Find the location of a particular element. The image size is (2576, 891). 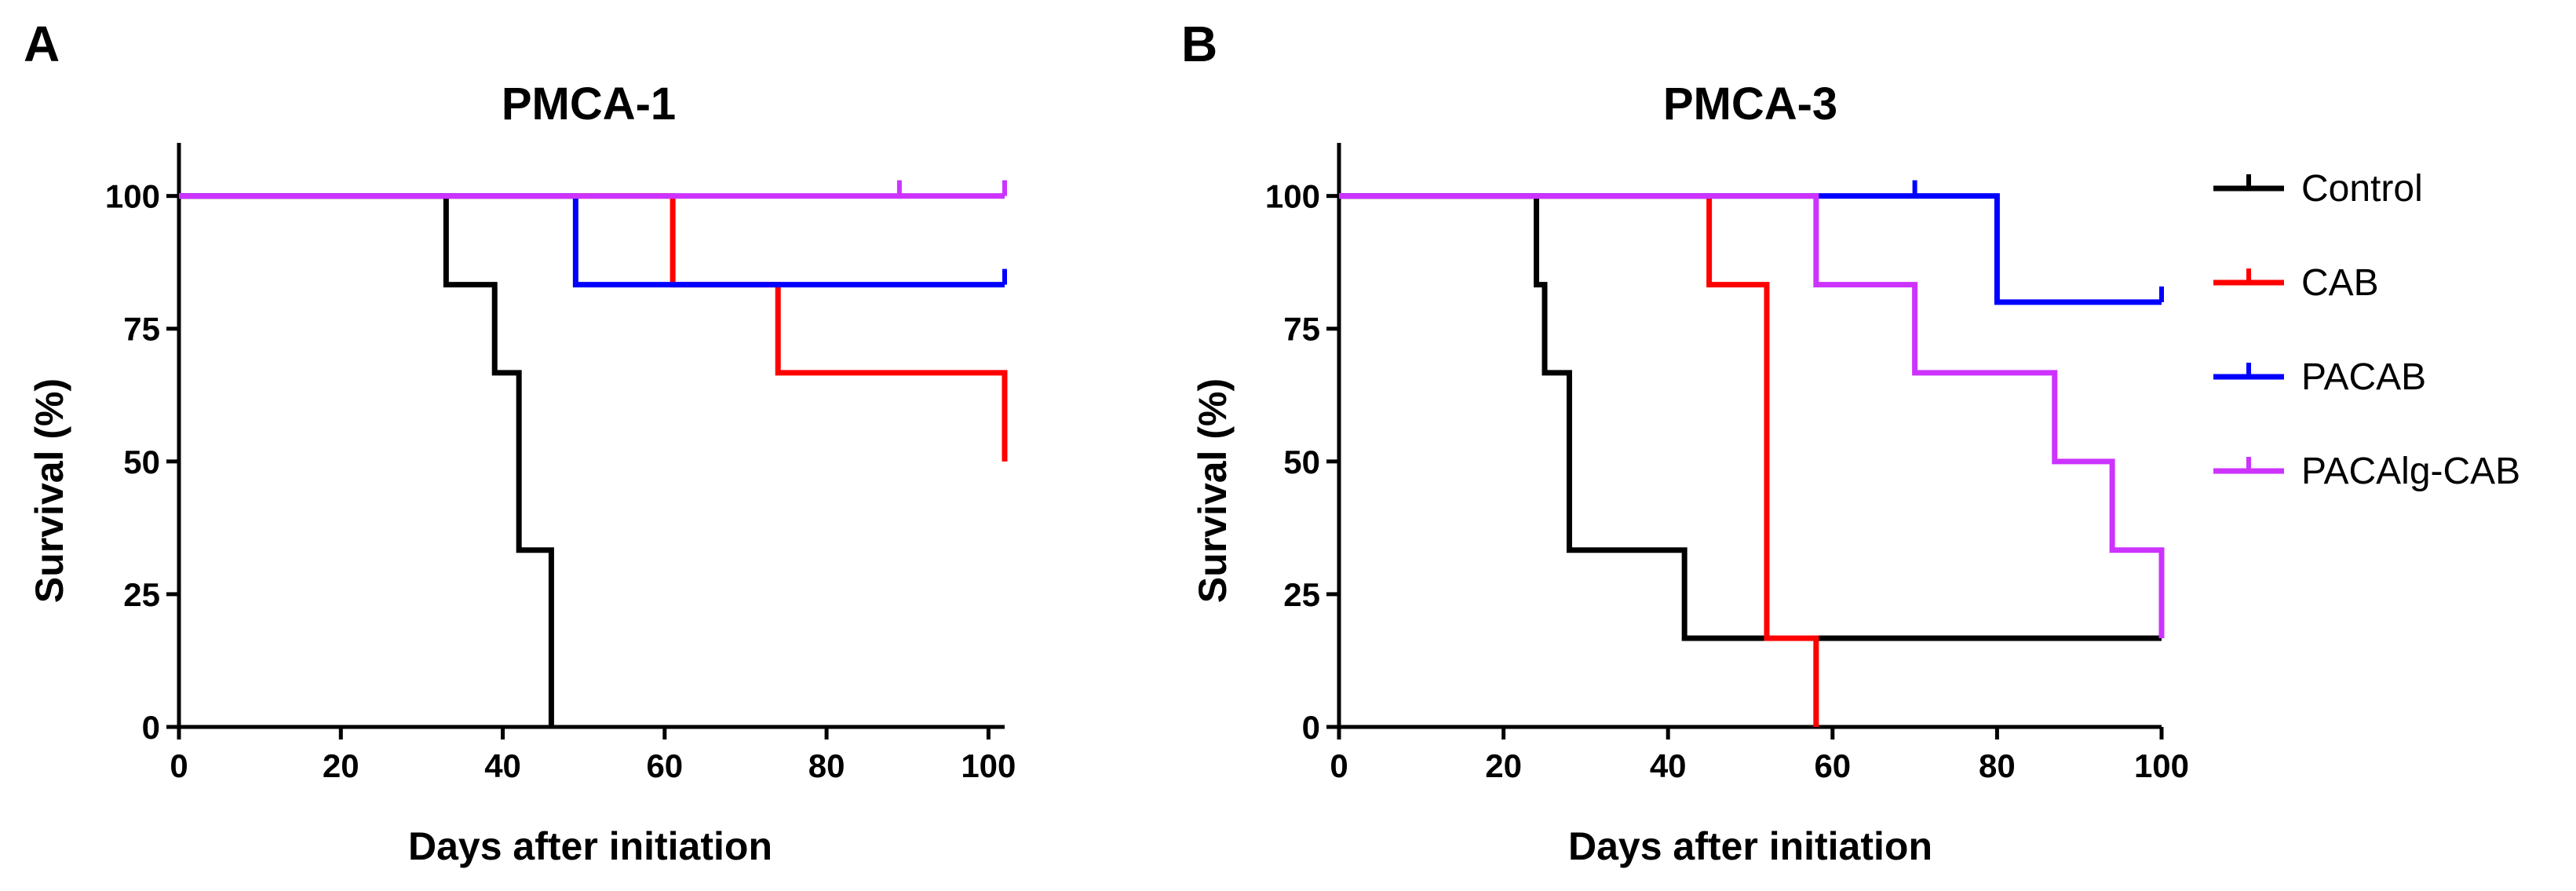

panel-a-x-tick-label: 60 is located at coordinates (664, 765).